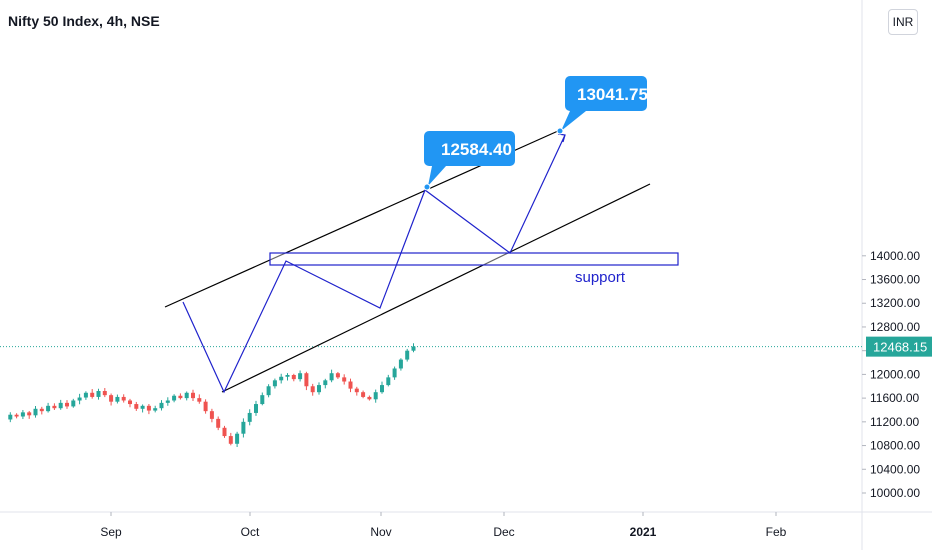 Image resolution: width=932 pixels, height=550 pixels. Describe the element at coordinates (443, 525) in the screenshot. I see `time-axis: Sep Oct Nov Dec 2021 Feb` at that location.